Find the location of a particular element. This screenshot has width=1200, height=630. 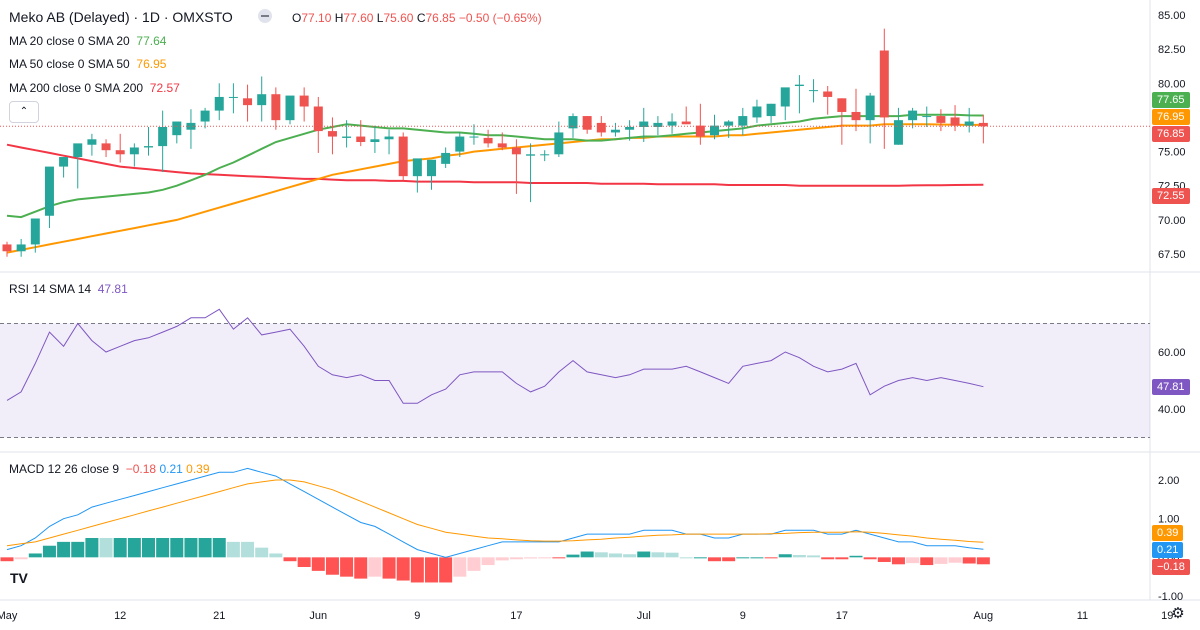

macd-hist-value: −0.18 is located at coordinates (141, 469).